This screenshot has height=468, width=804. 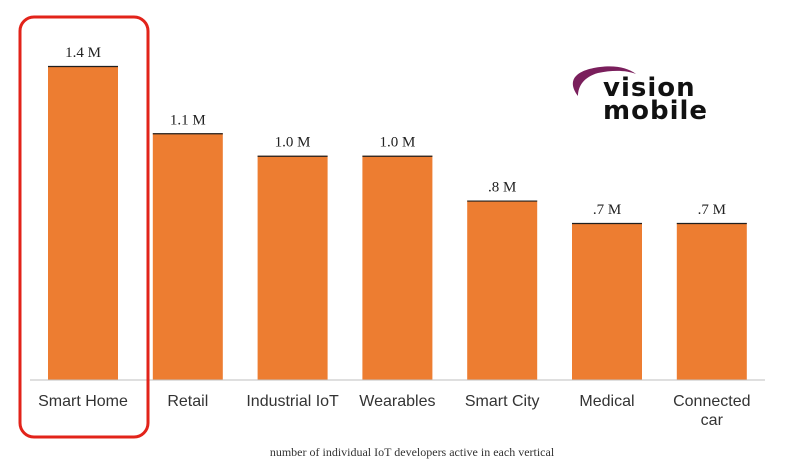 I want to click on category-label-industrial-iot: Industrial IoT, so click(x=292, y=401).